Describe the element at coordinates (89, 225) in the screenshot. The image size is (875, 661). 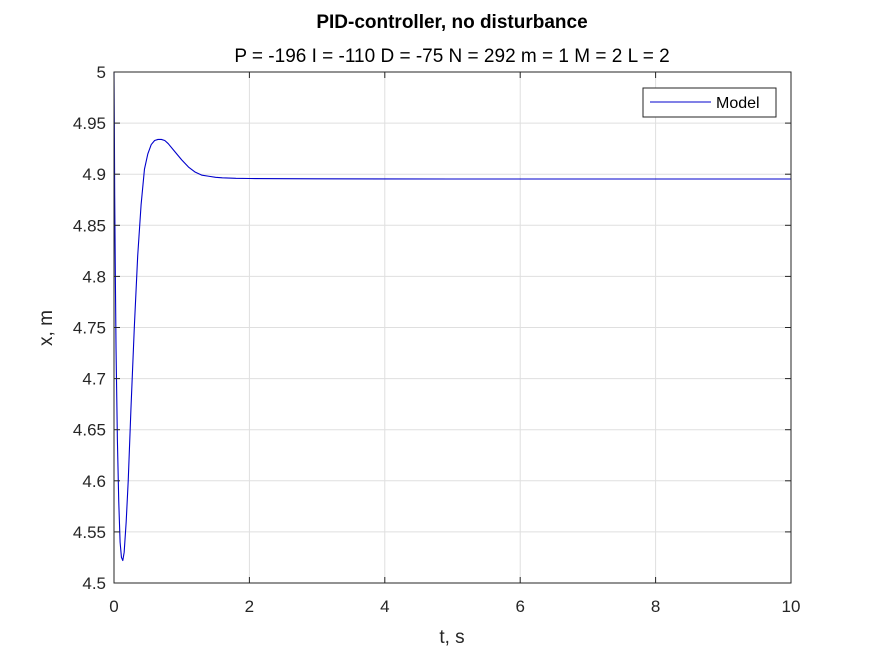
I see `y-tick-label: 4.85` at that location.